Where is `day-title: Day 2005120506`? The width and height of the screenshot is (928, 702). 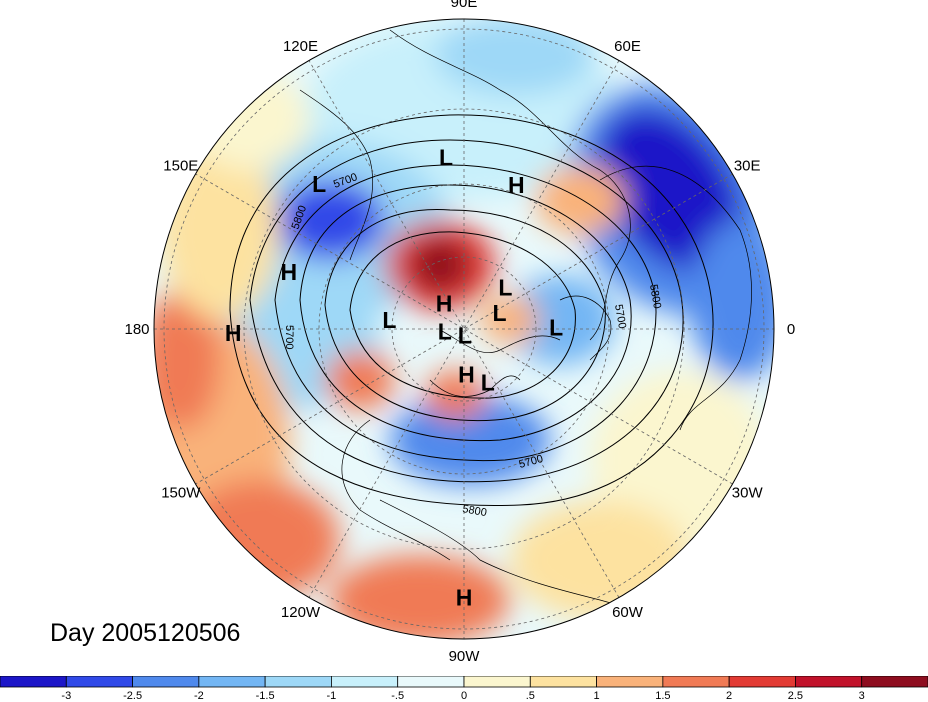
day-title: Day 2005120506 is located at coordinates (145, 633).